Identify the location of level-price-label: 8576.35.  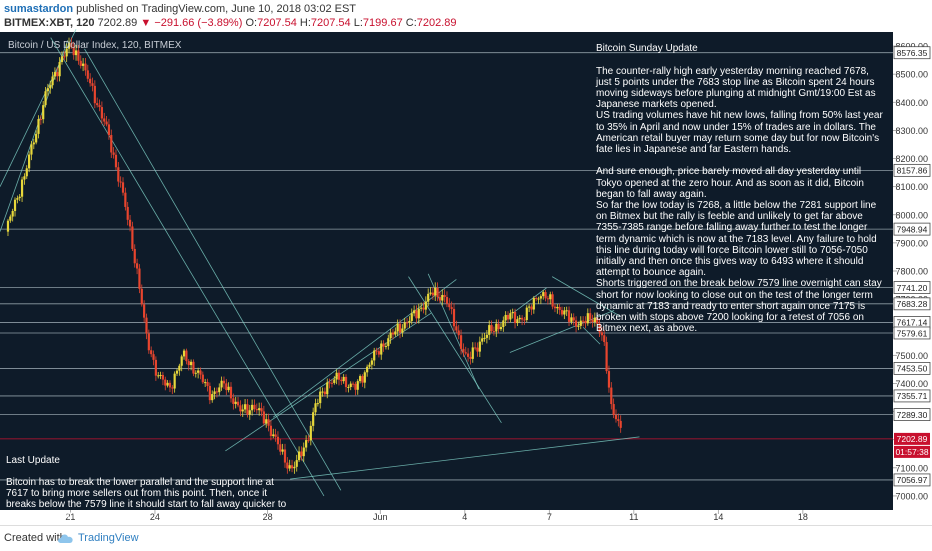
(912, 53).